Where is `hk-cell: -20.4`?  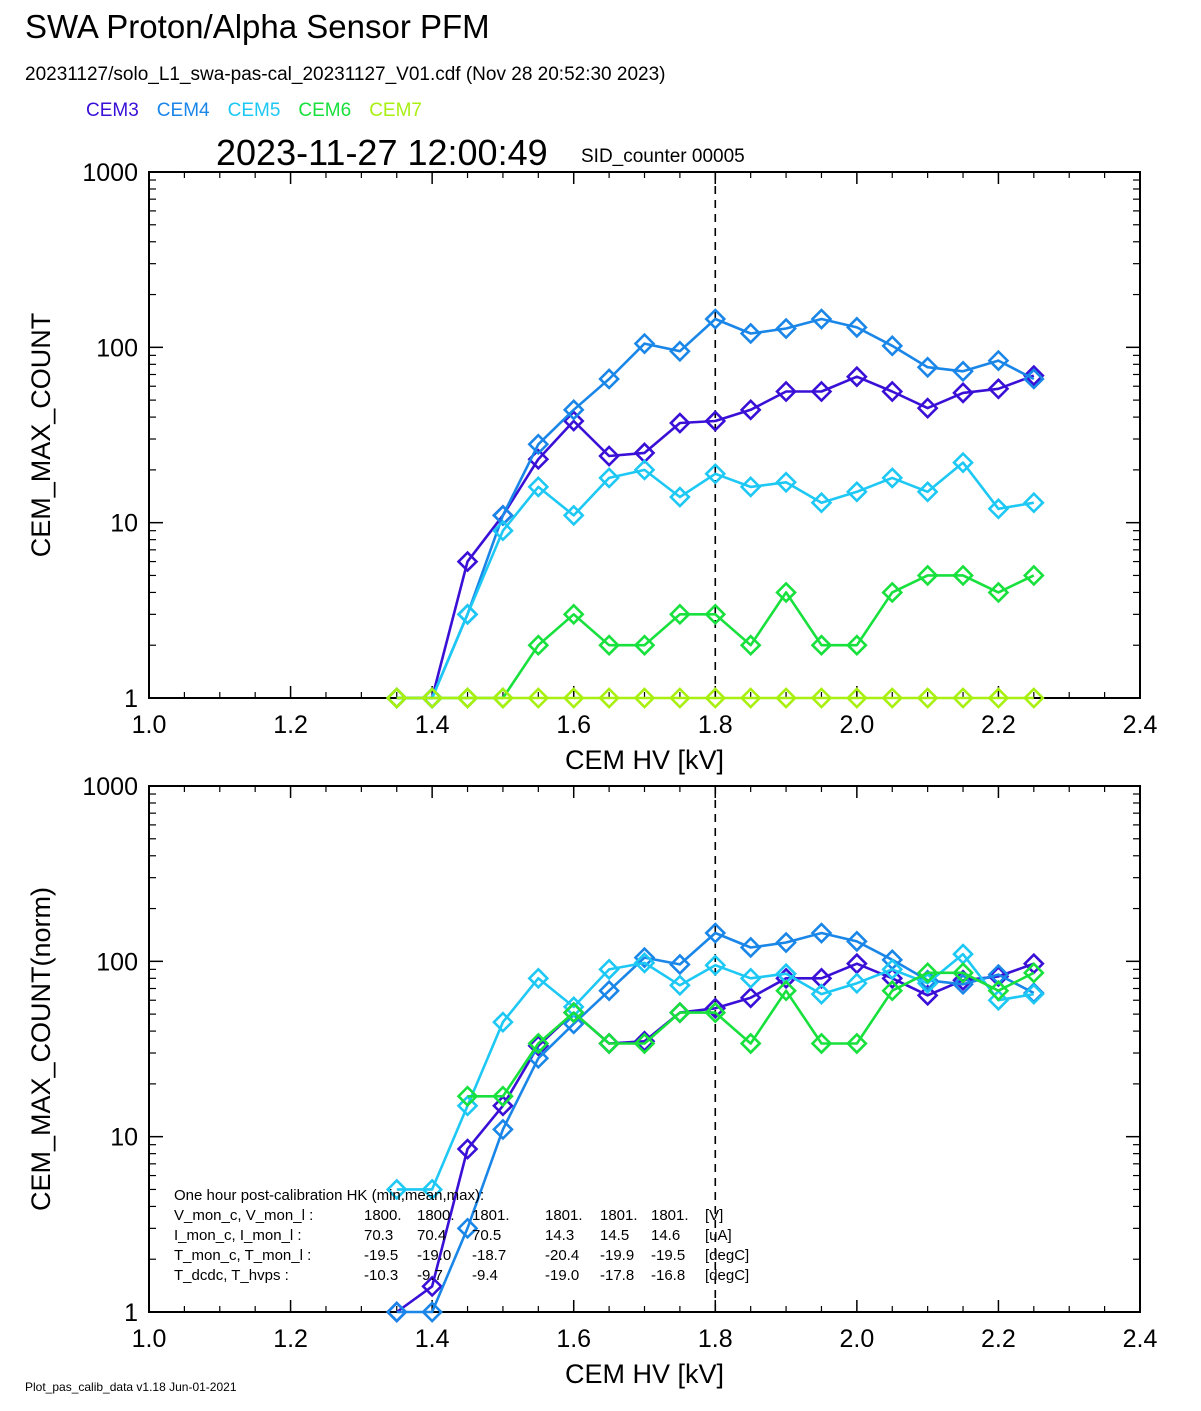
hk-cell: -20.4 is located at coordinates (562, 1255).